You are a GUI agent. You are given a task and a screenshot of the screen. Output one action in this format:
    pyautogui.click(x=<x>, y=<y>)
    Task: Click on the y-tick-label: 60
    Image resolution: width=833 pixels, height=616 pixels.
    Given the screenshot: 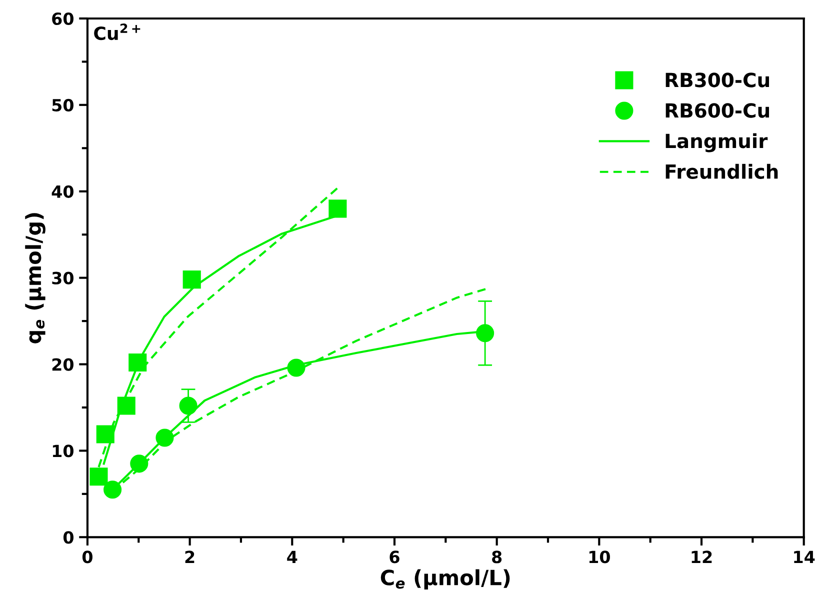 What is the action you would take?
    pyautogui.click(x=63, y=19)
    